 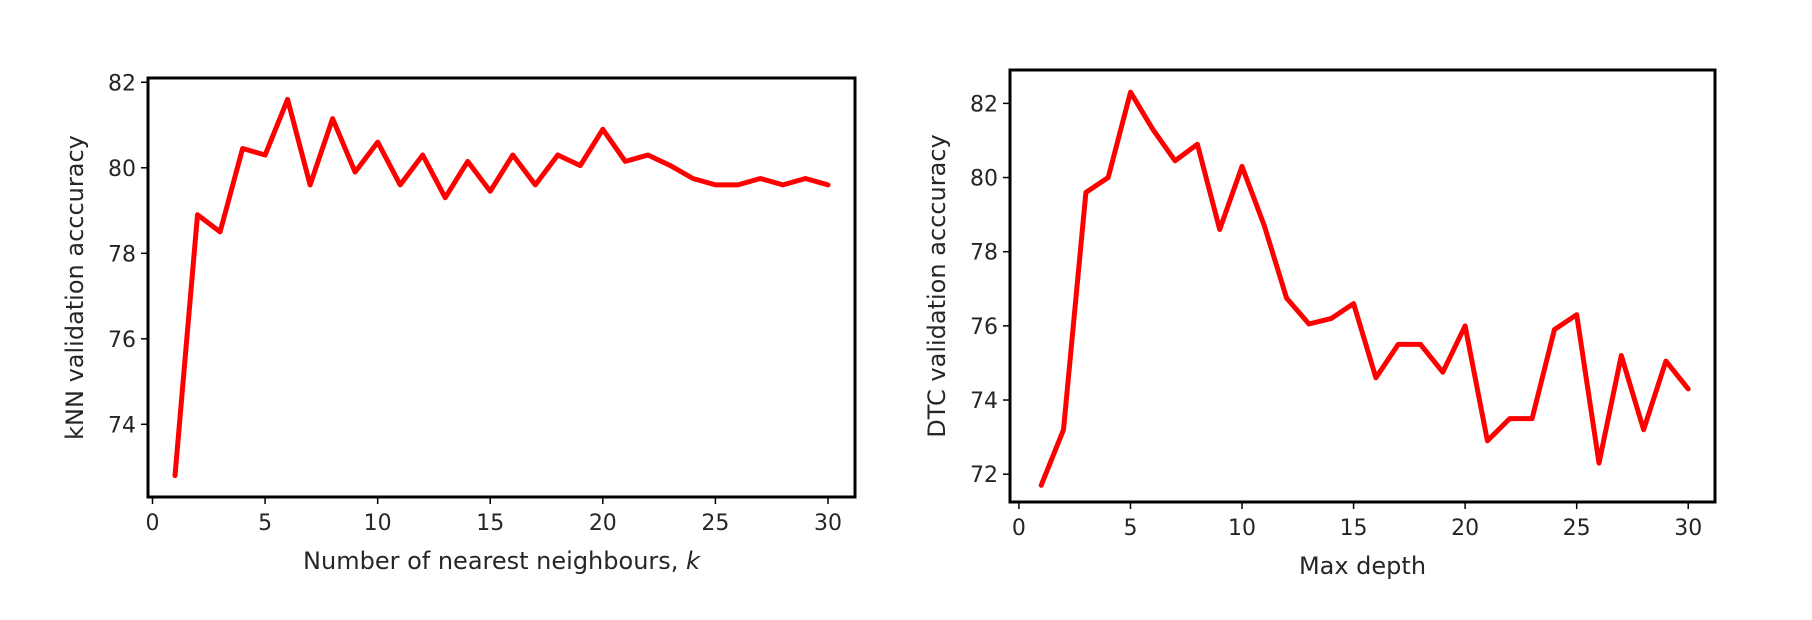 I want to click on y-axis-label: kNN validation acccuracy, so click(x=75, y=287).